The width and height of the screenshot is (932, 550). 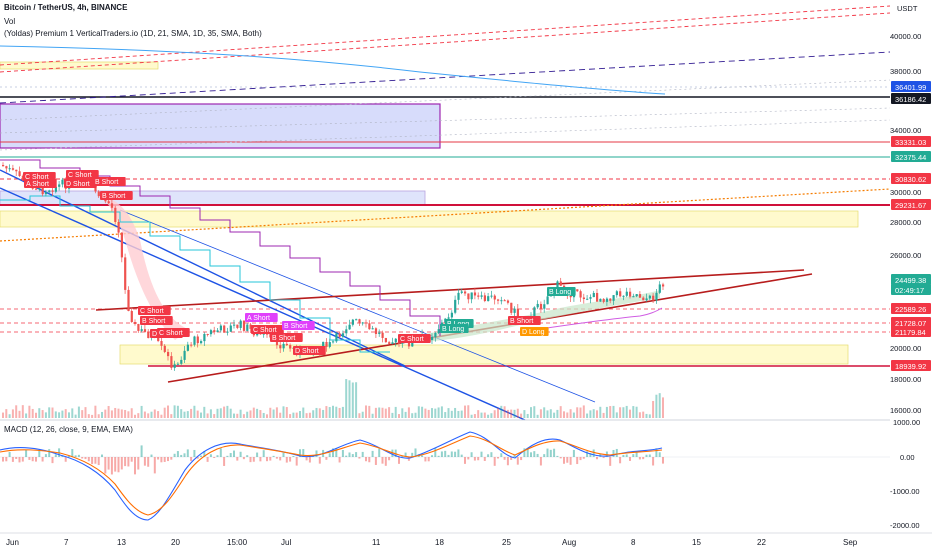 I want to click on svg-text: C Short, so click(x=152, y=311).